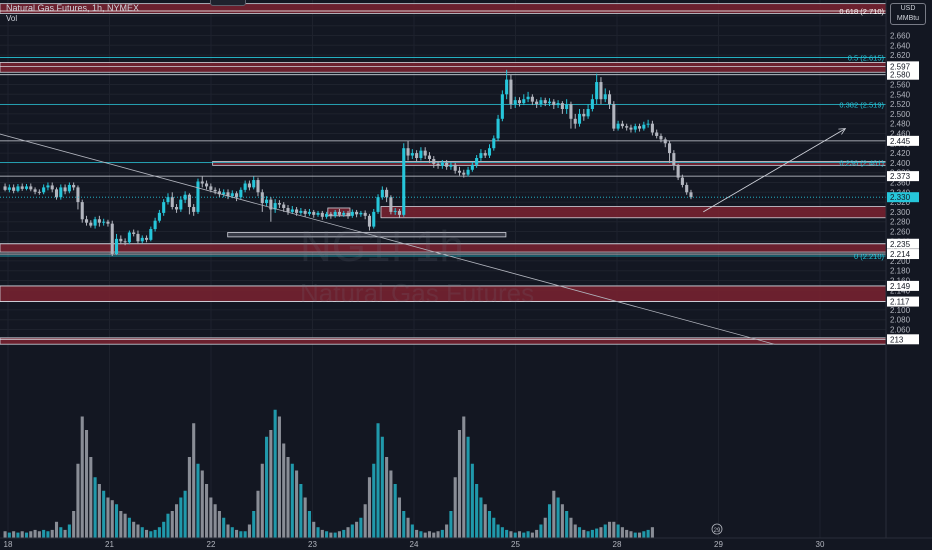 This screenshot has width=932, height=550. What do you see at coordinates (900, 197) in the screenshot?
I see `current-price-label: 2.330` at bounding box center [900, 197].